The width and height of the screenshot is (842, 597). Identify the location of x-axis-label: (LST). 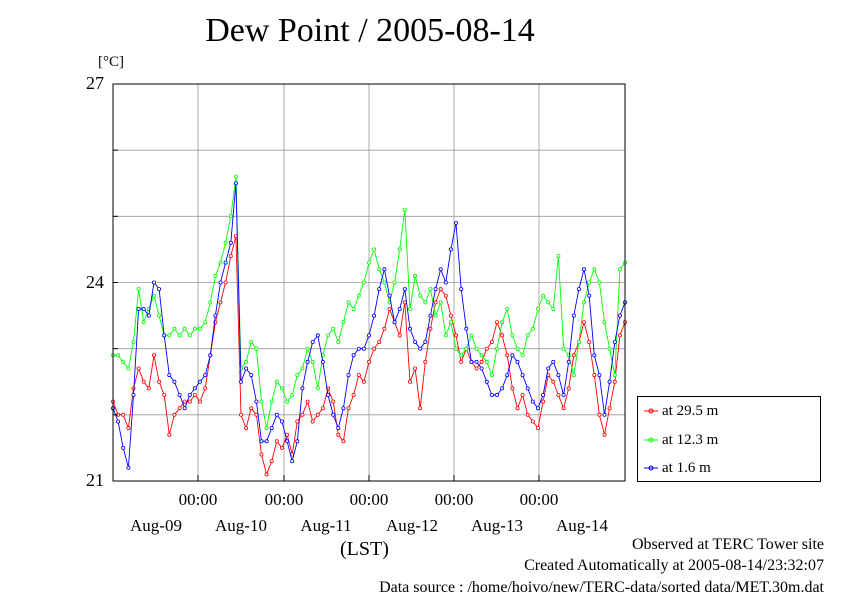
(364, 549).